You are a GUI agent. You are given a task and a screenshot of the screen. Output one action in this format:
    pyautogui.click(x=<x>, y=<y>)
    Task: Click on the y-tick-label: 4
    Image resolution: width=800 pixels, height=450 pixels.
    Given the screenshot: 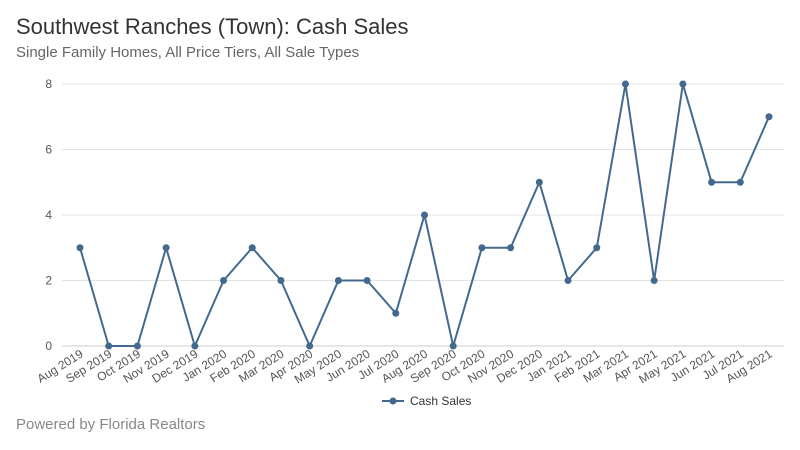 What is the action you would take?
    pyautogui.click(x=48, y=215)
    